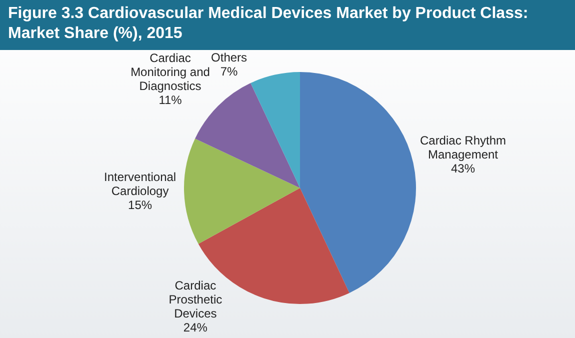  What do you see at coordinates (195, 327) in the screenshot?
I see `data-label: 24%` at bounding box center [195, 327].